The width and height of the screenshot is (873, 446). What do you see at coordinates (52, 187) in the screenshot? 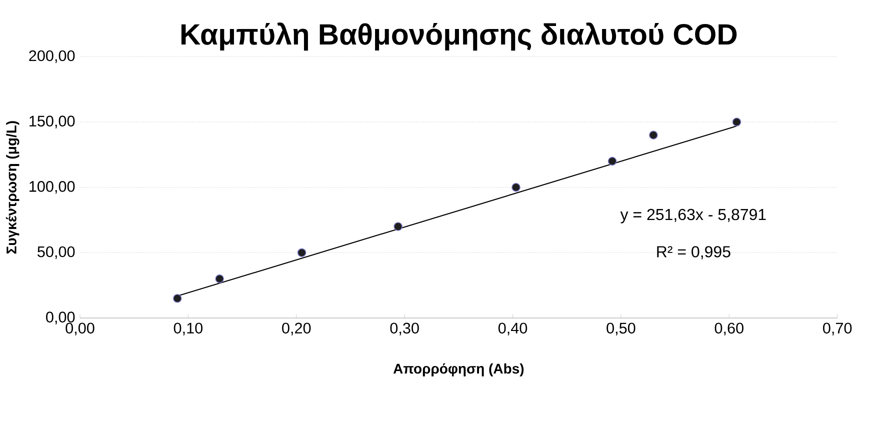
I see `y-tick-label: 100,00` at bounding box center [52, 187].